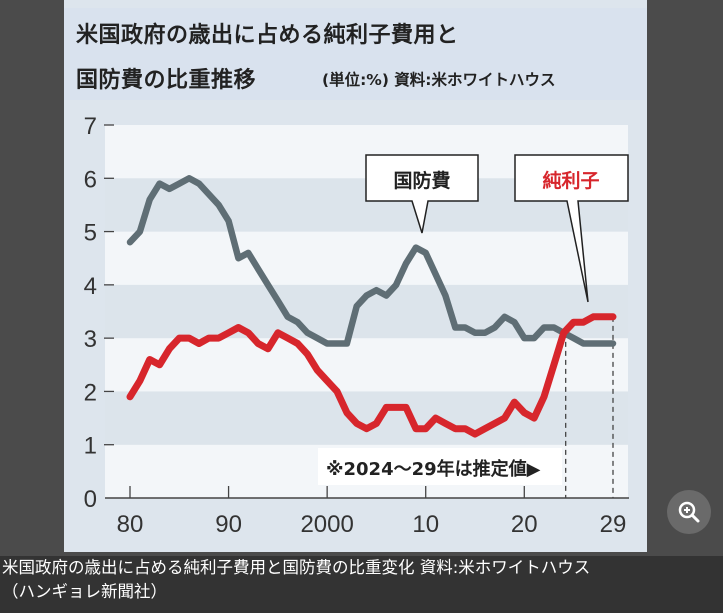 This screenshot has width=723, height=613. I want to click on x-tick-label: 20, so click(524, 524).